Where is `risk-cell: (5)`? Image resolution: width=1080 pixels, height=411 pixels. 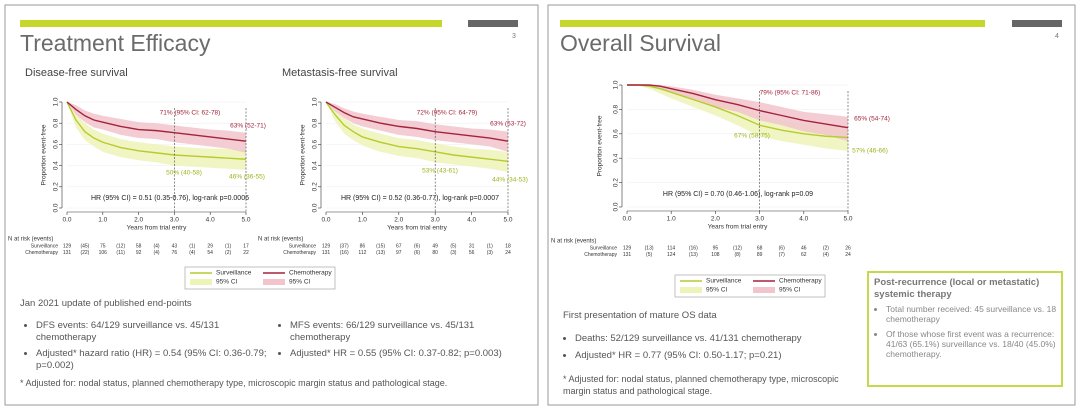 risk-cell: (5) is located at coordinates (649, 255).